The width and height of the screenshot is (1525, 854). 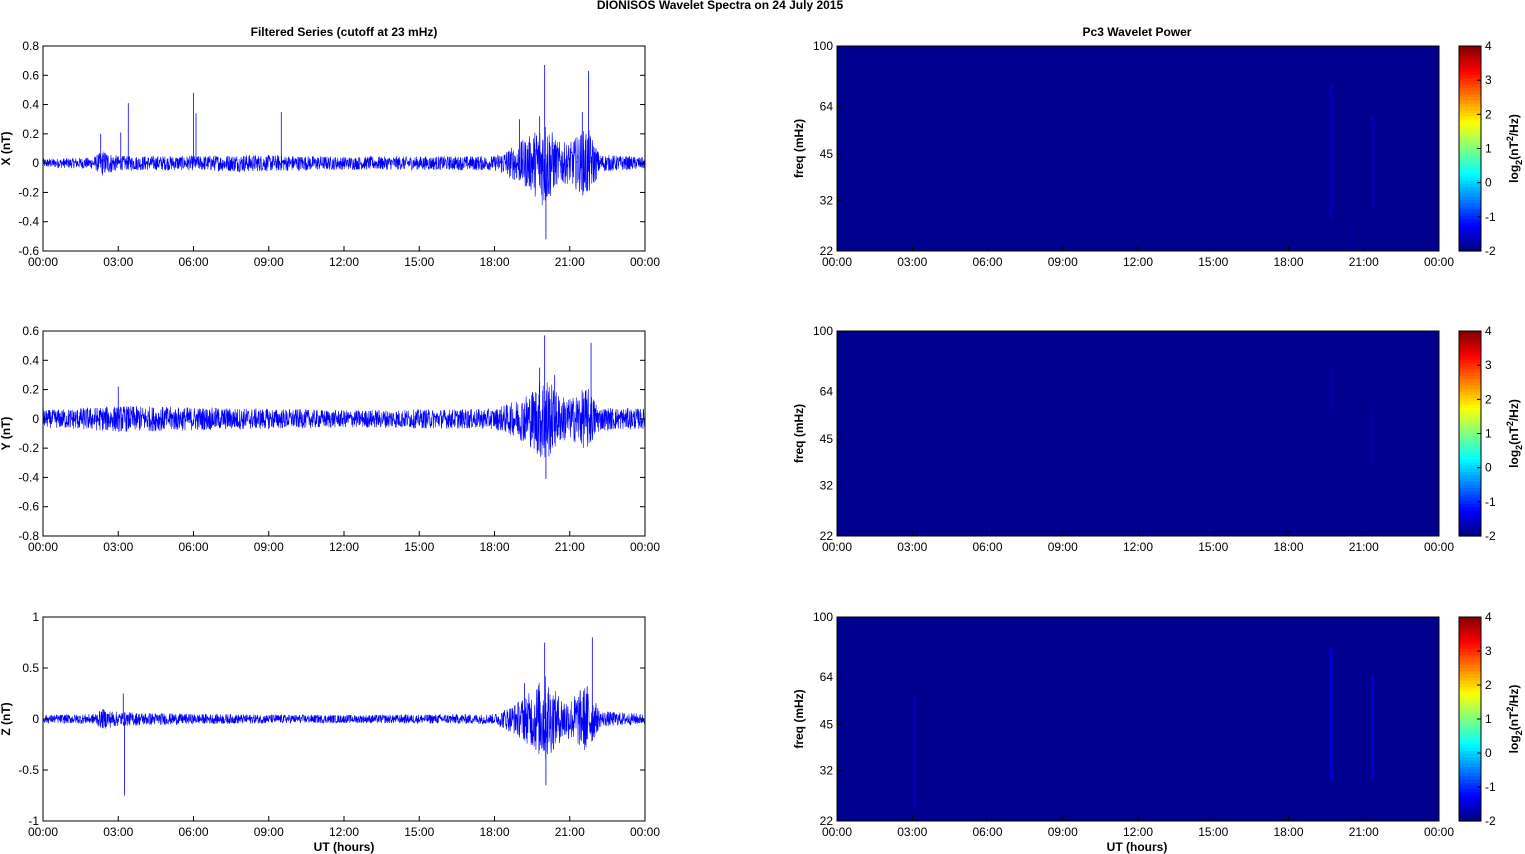 I want to click on spectrogram-xtick-label: 09:00, so click(x=1063, y=832).